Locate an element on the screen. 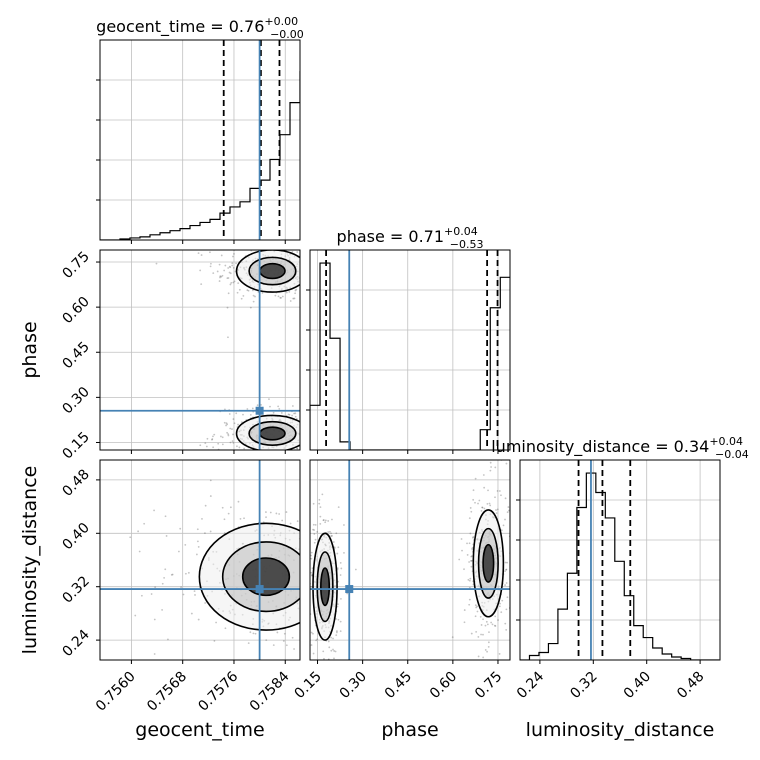  panel-frame is located at coordinates (620, 560).